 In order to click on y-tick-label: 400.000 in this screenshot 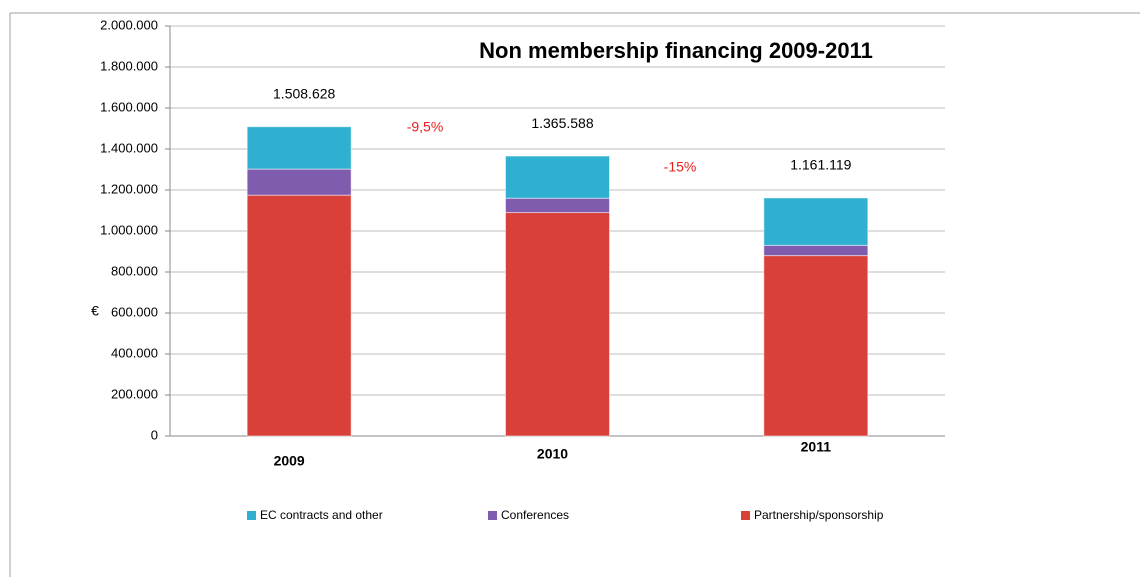, I will do `click(134, 352)`.